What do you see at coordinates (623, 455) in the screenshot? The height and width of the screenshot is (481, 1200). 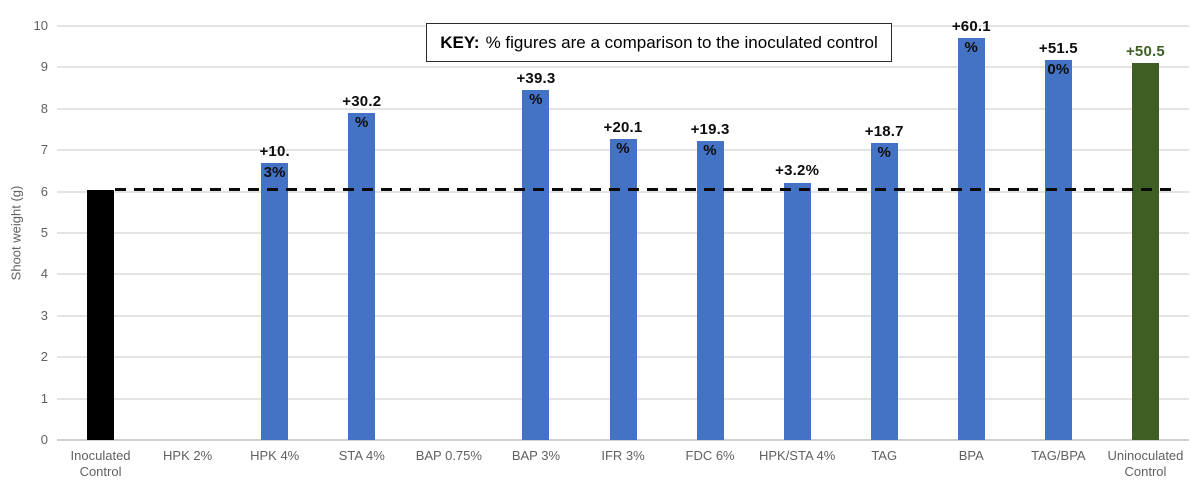 I see `x-tick-label-ifr-3: IFR 3%` at bounding box center [623, 455].